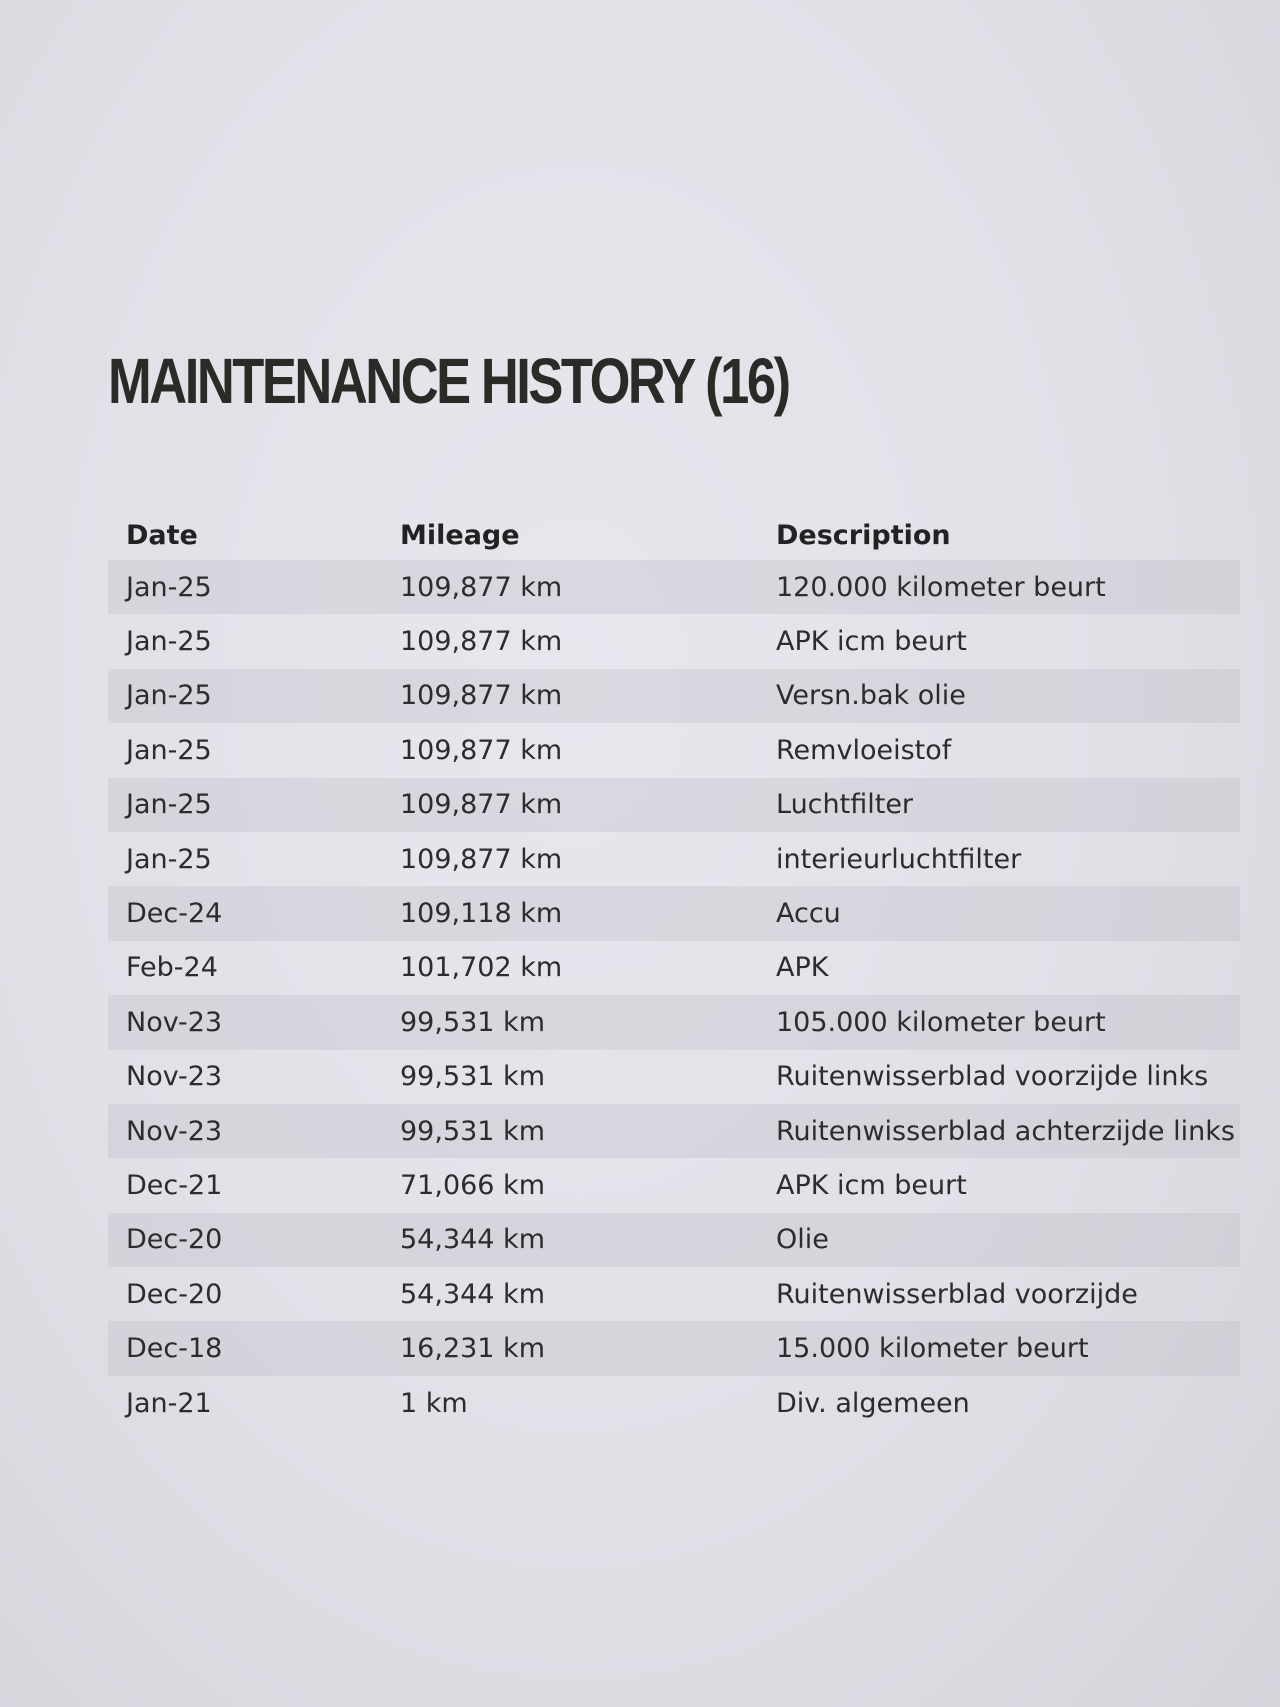 The image size is (1280, 1707). Describe the element at coordinates (957, 1294) in the screenshot. I see `cell-description: Ruitenwisserblad voorzijde` at that location.